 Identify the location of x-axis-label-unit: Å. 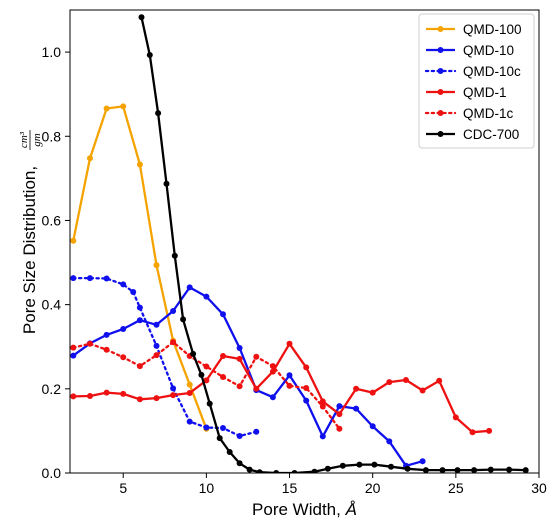
(351, 509).